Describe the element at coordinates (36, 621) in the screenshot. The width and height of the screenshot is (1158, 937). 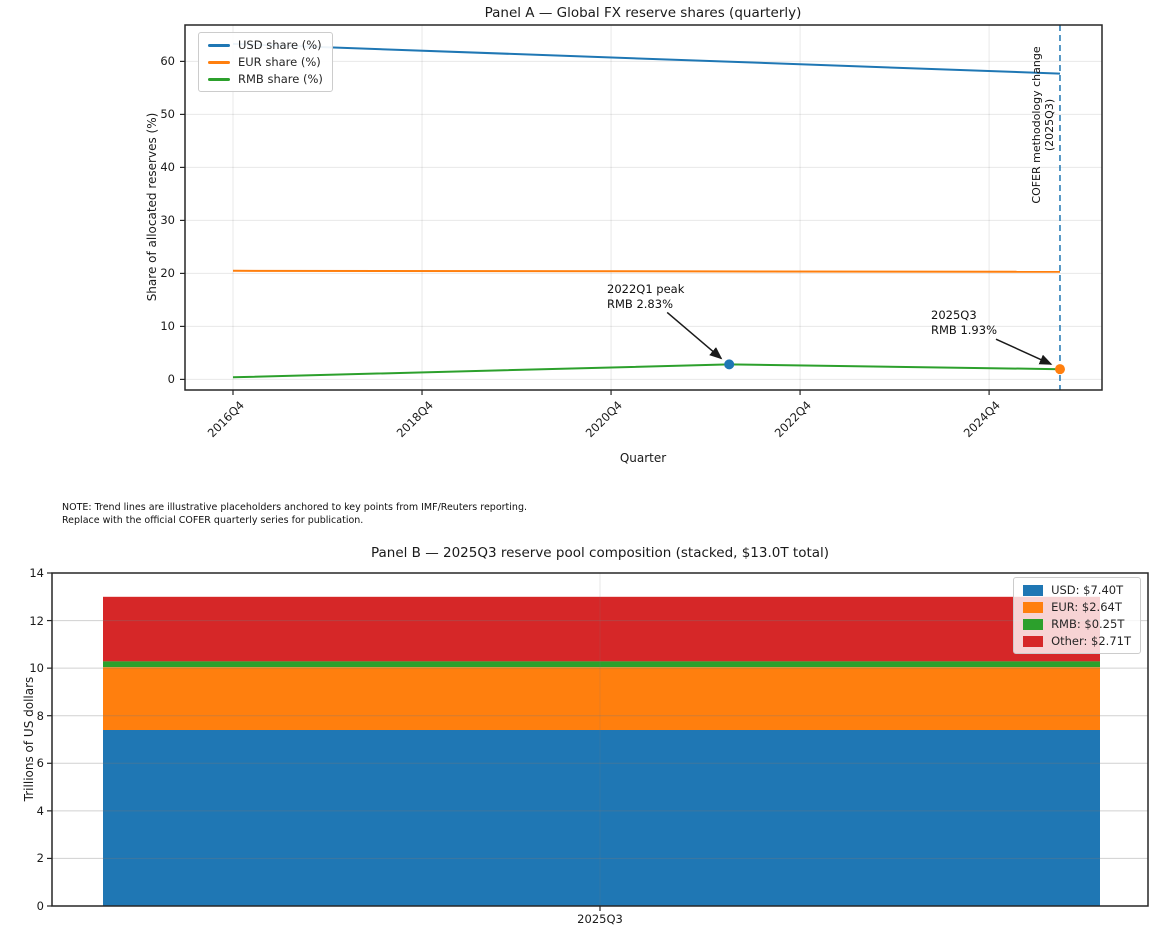
I see `panel-b-y-tick-label: 12` at that location.